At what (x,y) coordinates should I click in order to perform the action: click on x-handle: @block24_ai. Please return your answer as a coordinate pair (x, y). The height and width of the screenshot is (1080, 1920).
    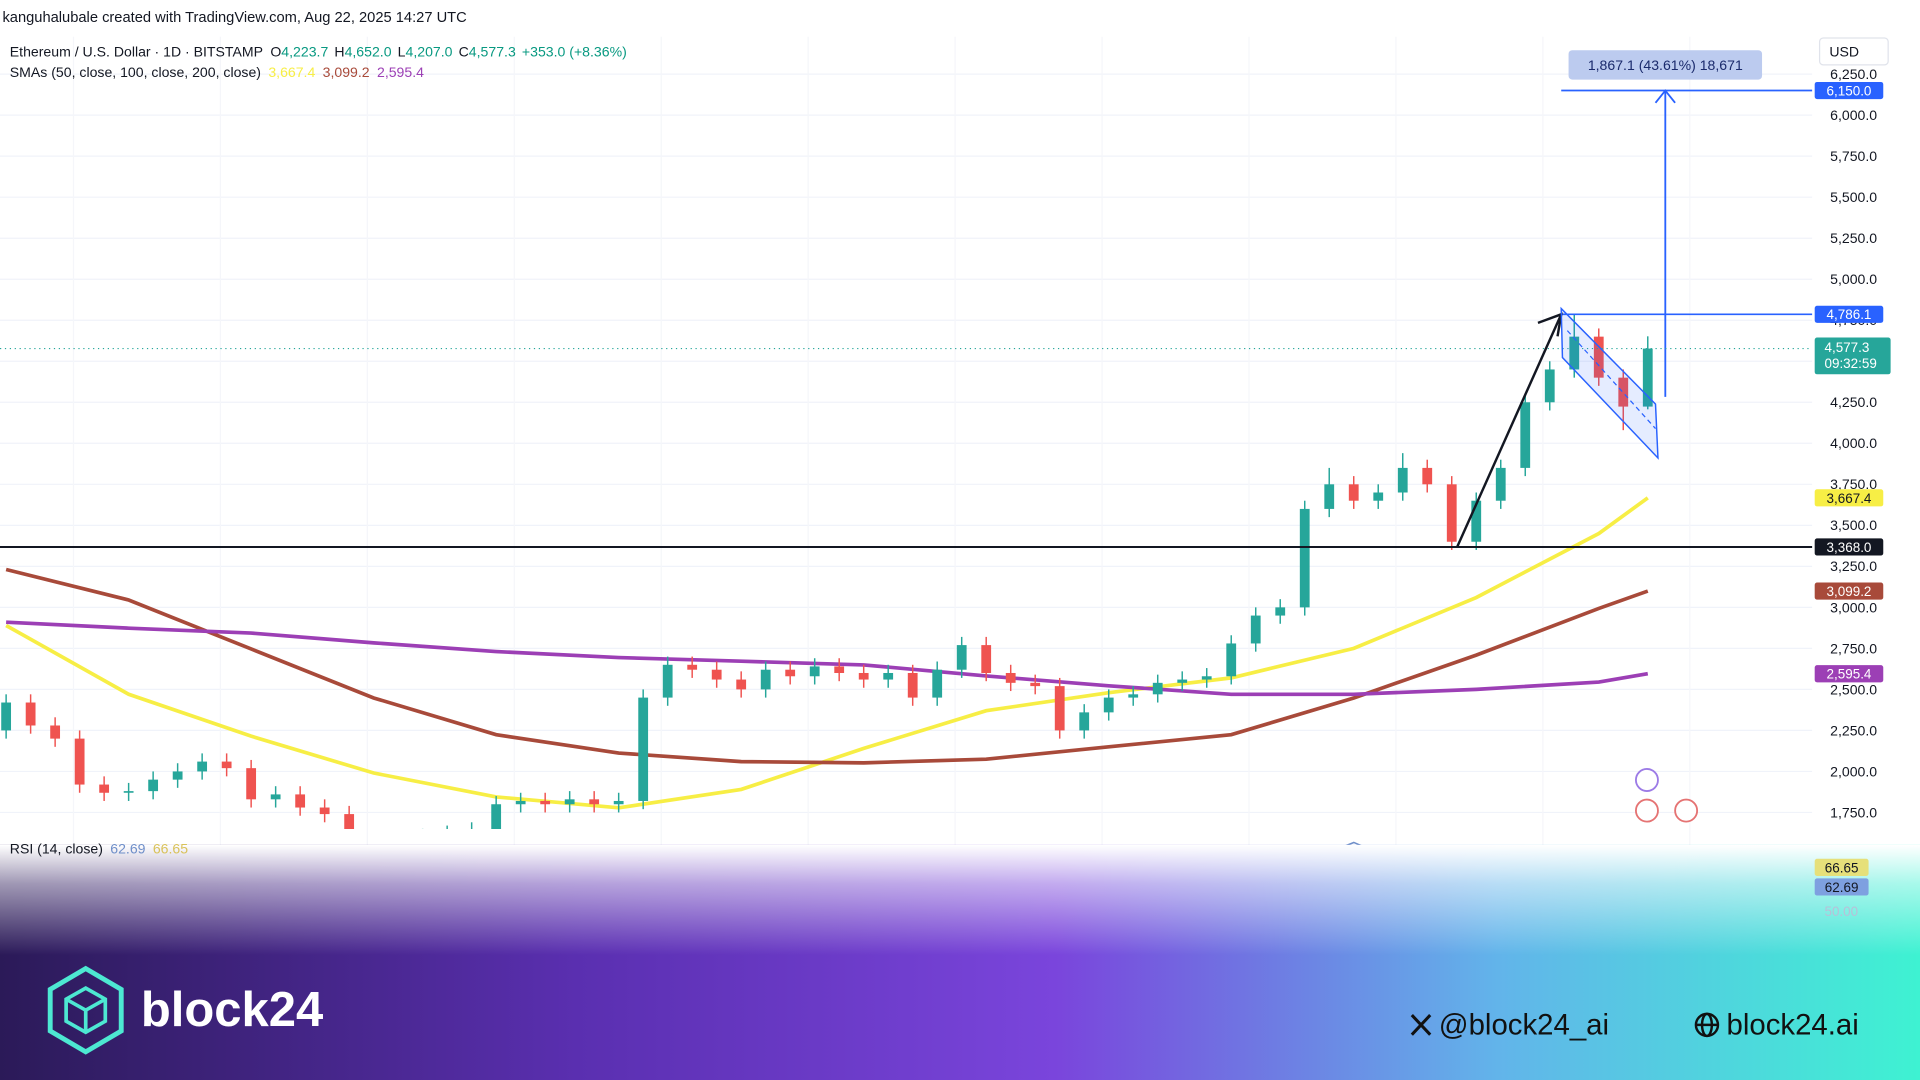
    Looking at the image, I should click on (1524, 1025).